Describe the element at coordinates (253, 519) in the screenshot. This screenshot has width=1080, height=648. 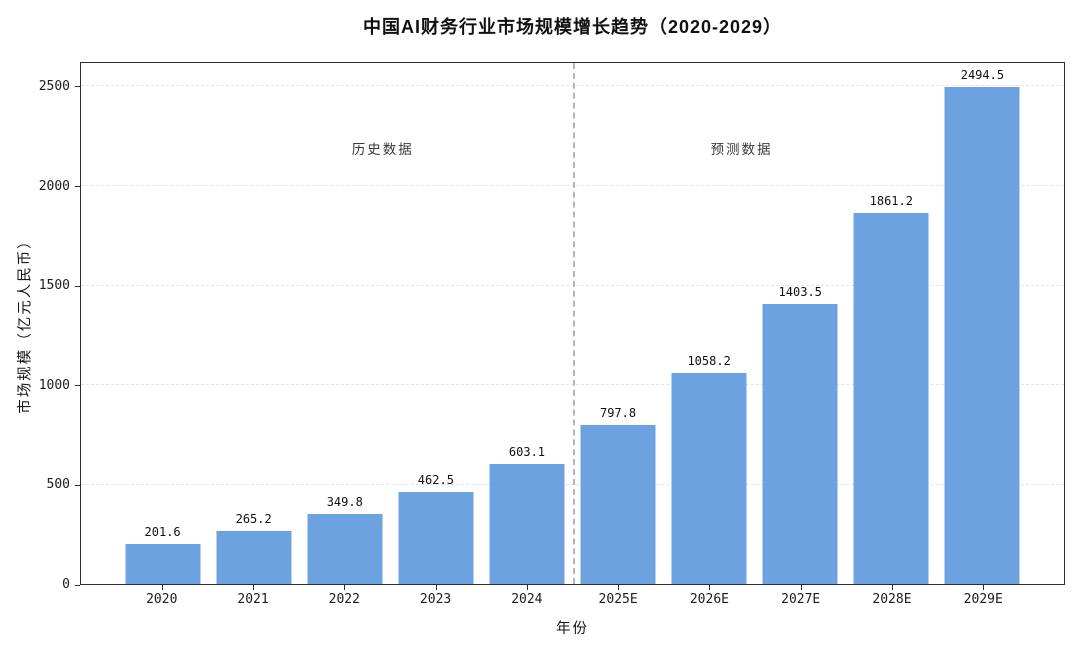
I see `bar-value-label: 265.2` at that location.